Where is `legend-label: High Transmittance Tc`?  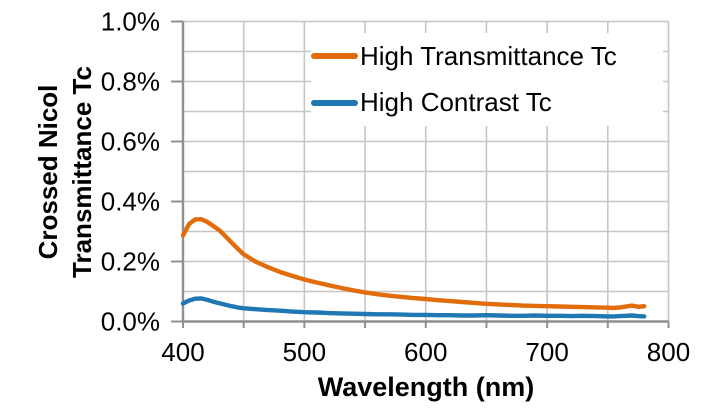 legend-label: High Transmittance Tc is located at coordinates (488, 55).